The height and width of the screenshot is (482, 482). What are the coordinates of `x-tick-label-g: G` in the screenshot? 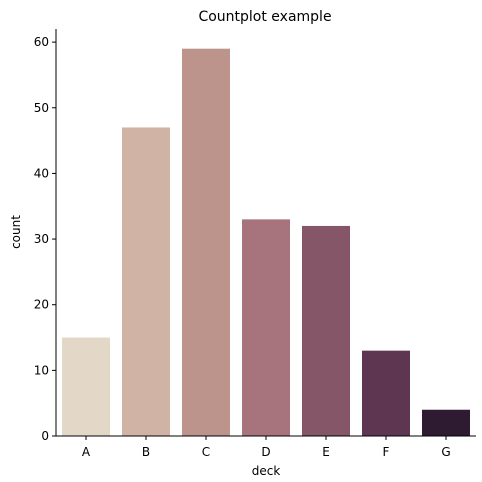 It's located at (445, 452).